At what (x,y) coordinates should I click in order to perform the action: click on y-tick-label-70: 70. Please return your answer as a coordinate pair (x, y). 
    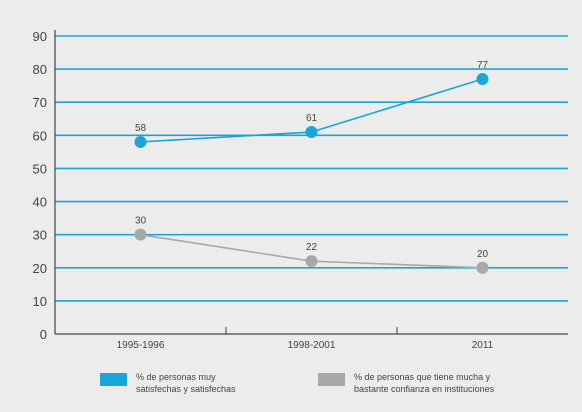
    Looking at the image, I should click on (40, 102).